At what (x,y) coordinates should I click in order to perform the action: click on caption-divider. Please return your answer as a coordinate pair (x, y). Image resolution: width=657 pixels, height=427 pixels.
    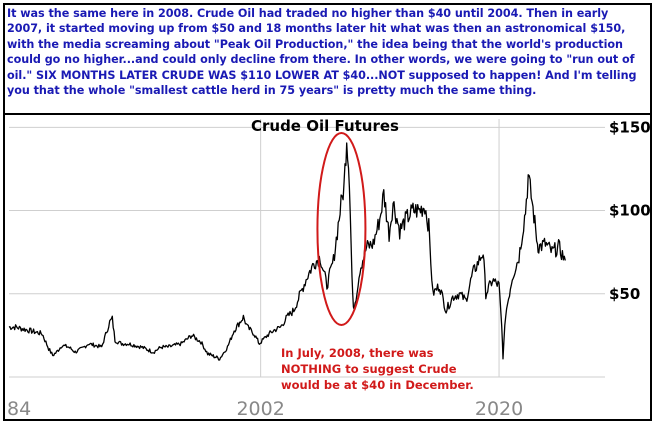
    Looking at the image, I should click on (327, 114).